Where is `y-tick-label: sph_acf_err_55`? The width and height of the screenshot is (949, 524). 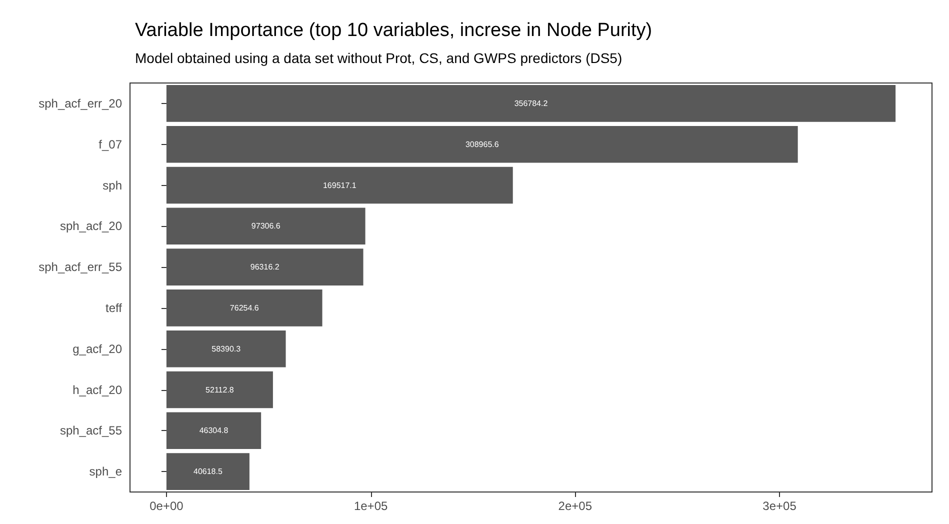 y-tick-label: sph_acf_err_55 is located at coordinates (80, 267).